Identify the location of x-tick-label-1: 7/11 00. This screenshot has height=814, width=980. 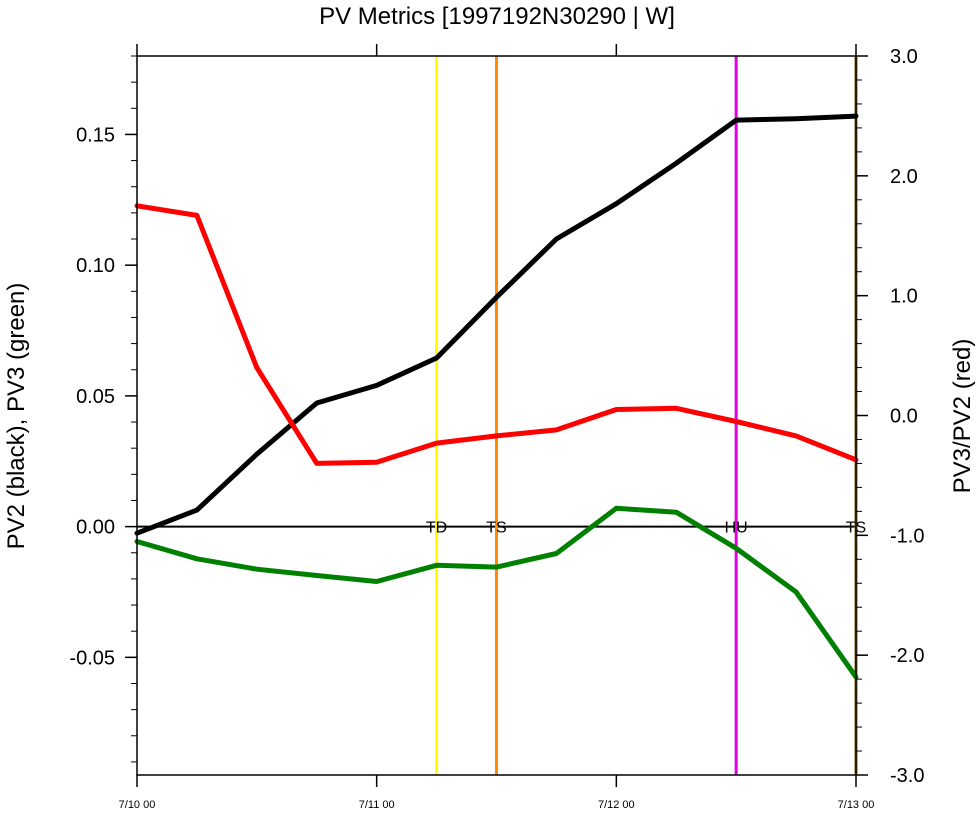
(377, 805).